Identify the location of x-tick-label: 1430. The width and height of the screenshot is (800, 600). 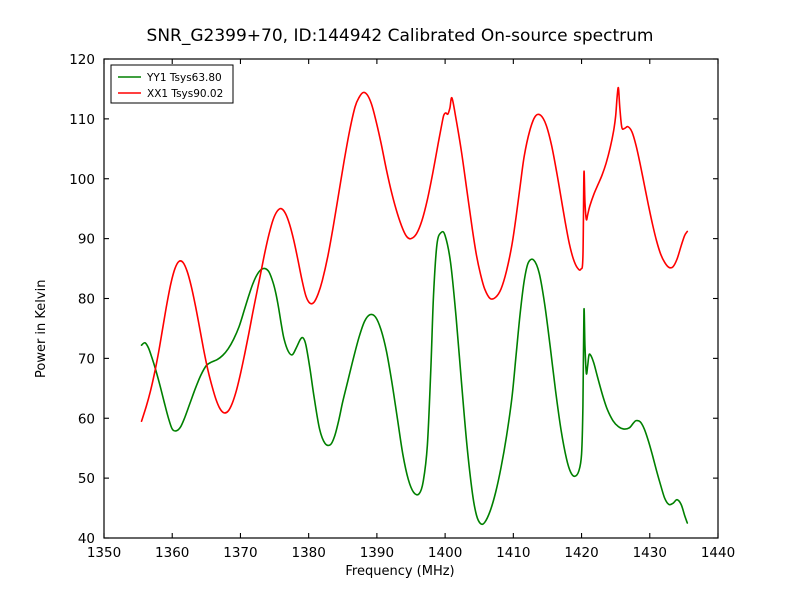
(650, 553).